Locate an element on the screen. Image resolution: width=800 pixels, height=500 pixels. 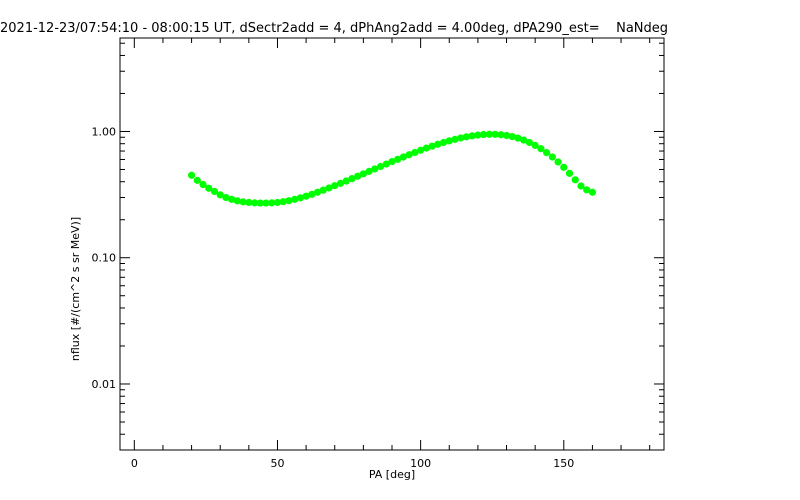
y-tick-label: 1.00 is located at coordinates (104, 131).